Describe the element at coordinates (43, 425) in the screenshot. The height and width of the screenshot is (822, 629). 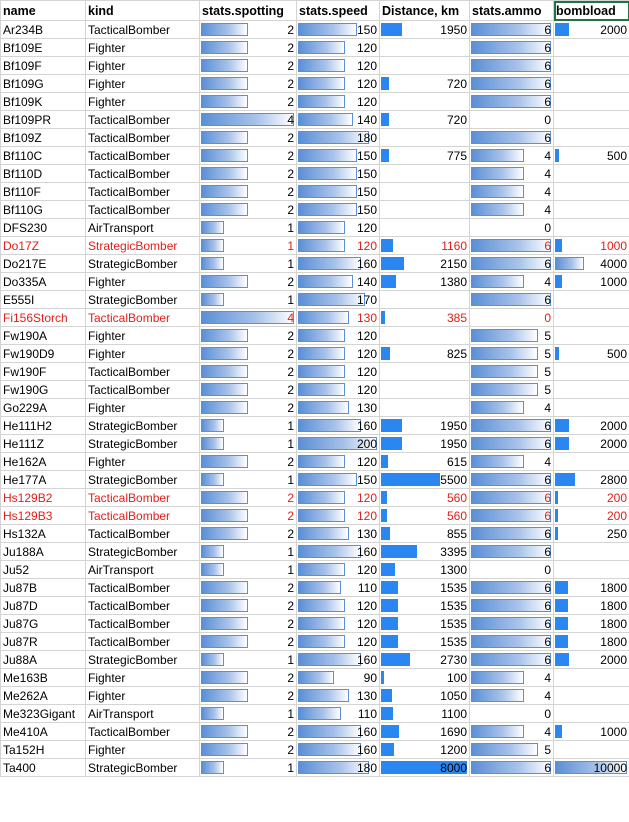
I see `cell-name: He111H2` at that location.